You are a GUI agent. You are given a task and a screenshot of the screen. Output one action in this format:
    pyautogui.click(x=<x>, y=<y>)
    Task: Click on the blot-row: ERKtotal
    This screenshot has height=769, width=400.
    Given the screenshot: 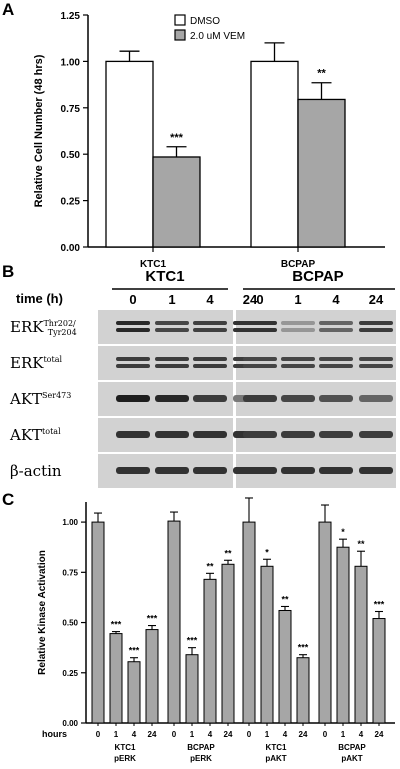 What is the action you would take?
    pyautogui.click(x=203, y=363)
    